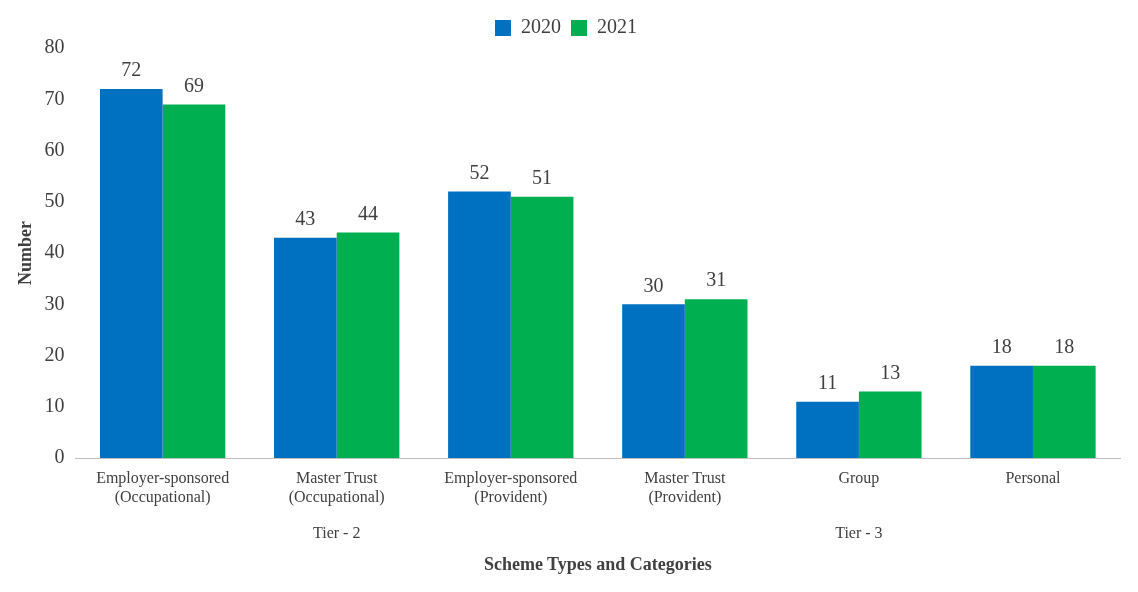 Image resolution: width=1138 pixels, height=592 pixels. Describe the element at coordinates (54, 353) in the screenshot. I see `y-tick-label: 20` at that location.